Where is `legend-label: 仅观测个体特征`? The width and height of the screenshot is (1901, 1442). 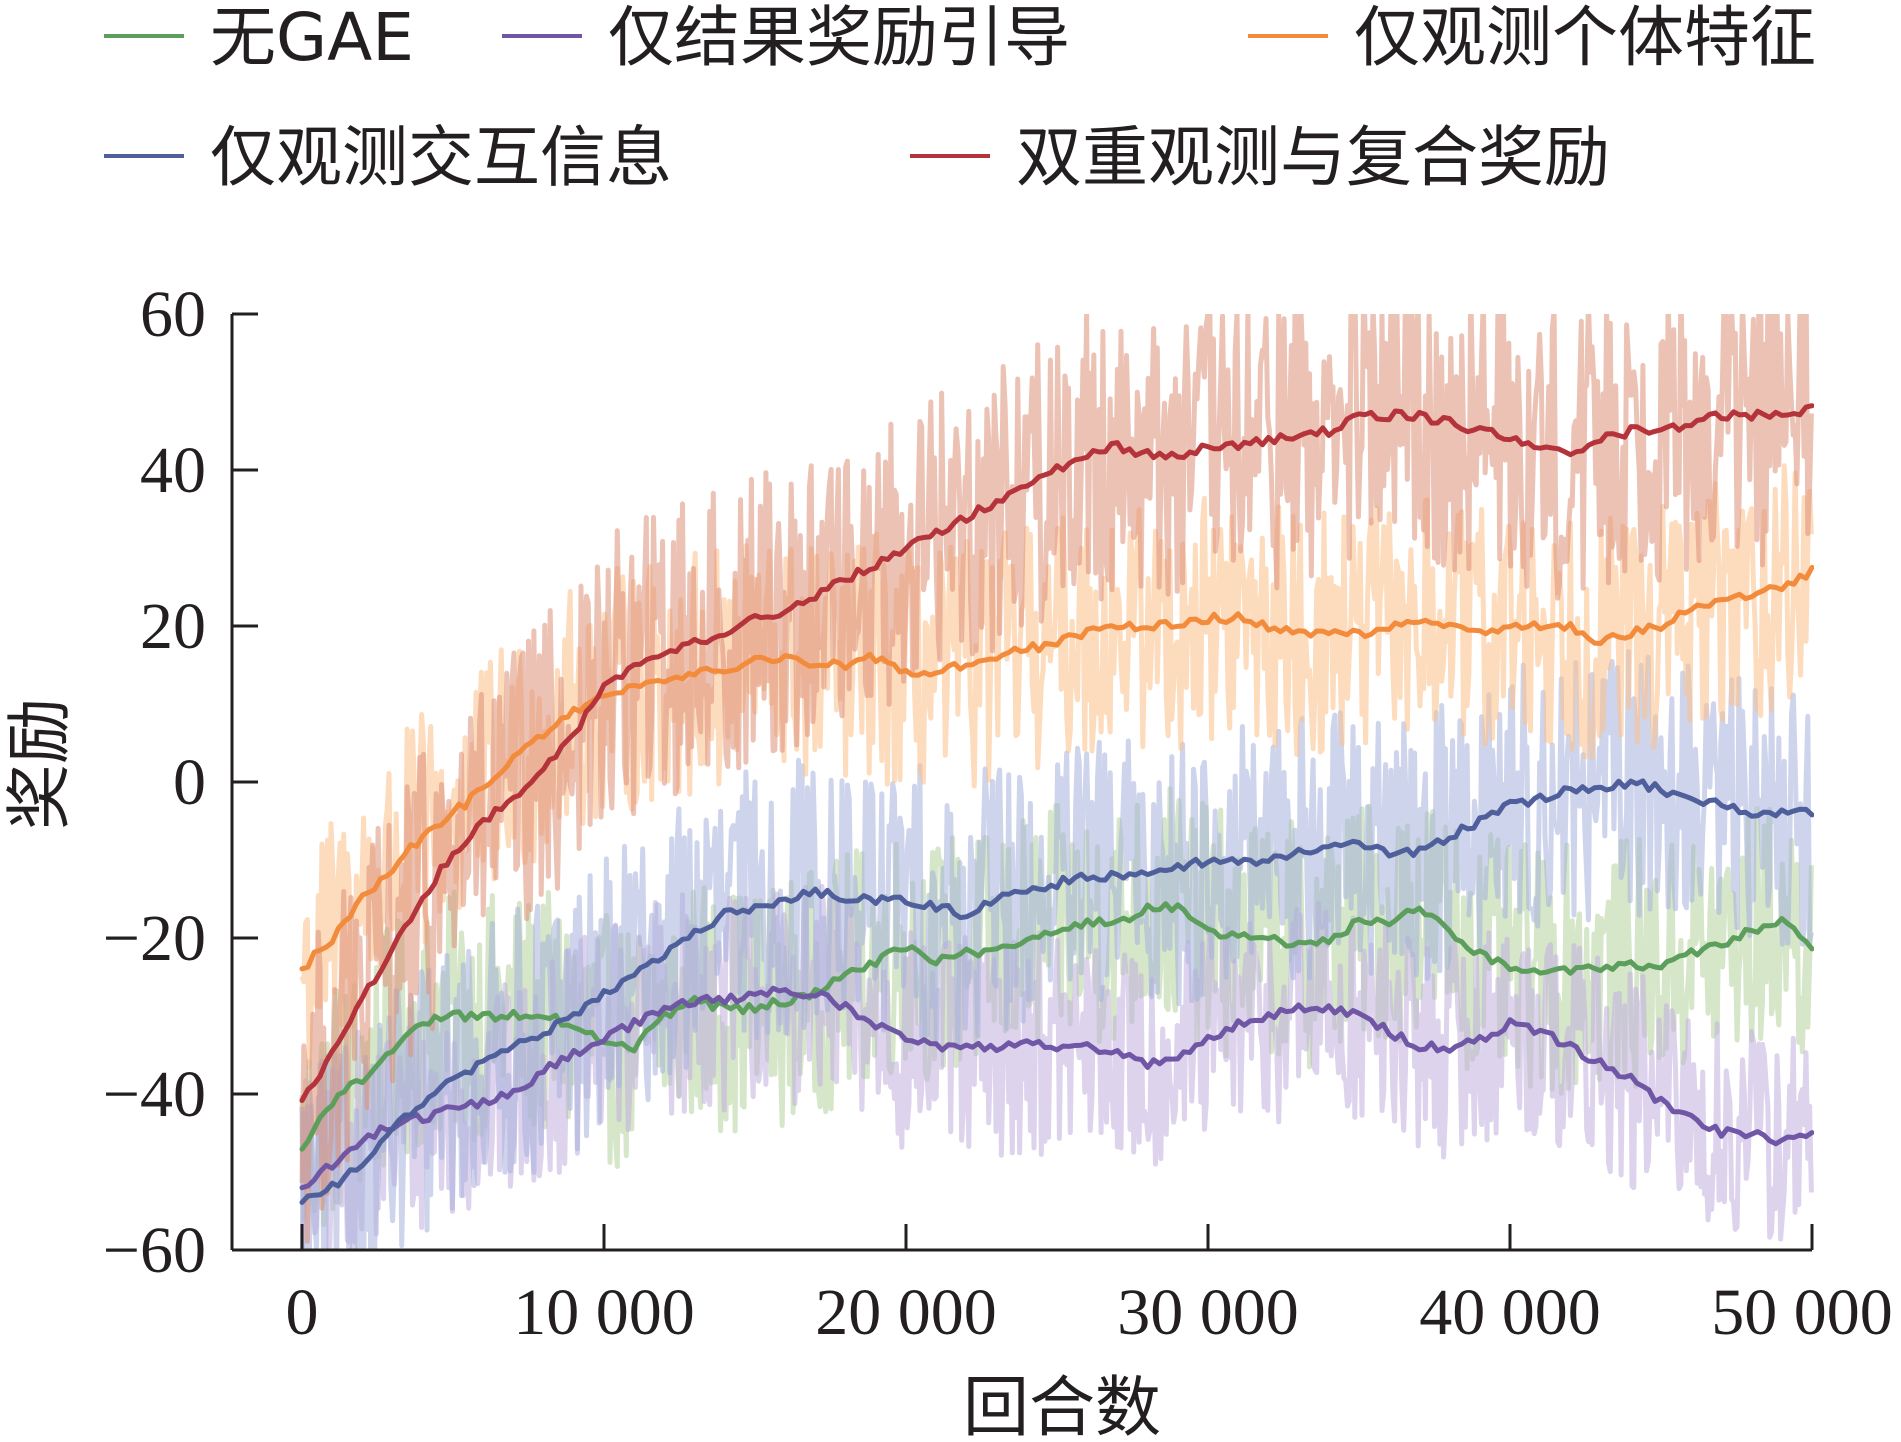 legend-label: 仅观测个体特征 is located at coordinates (1585, 38).